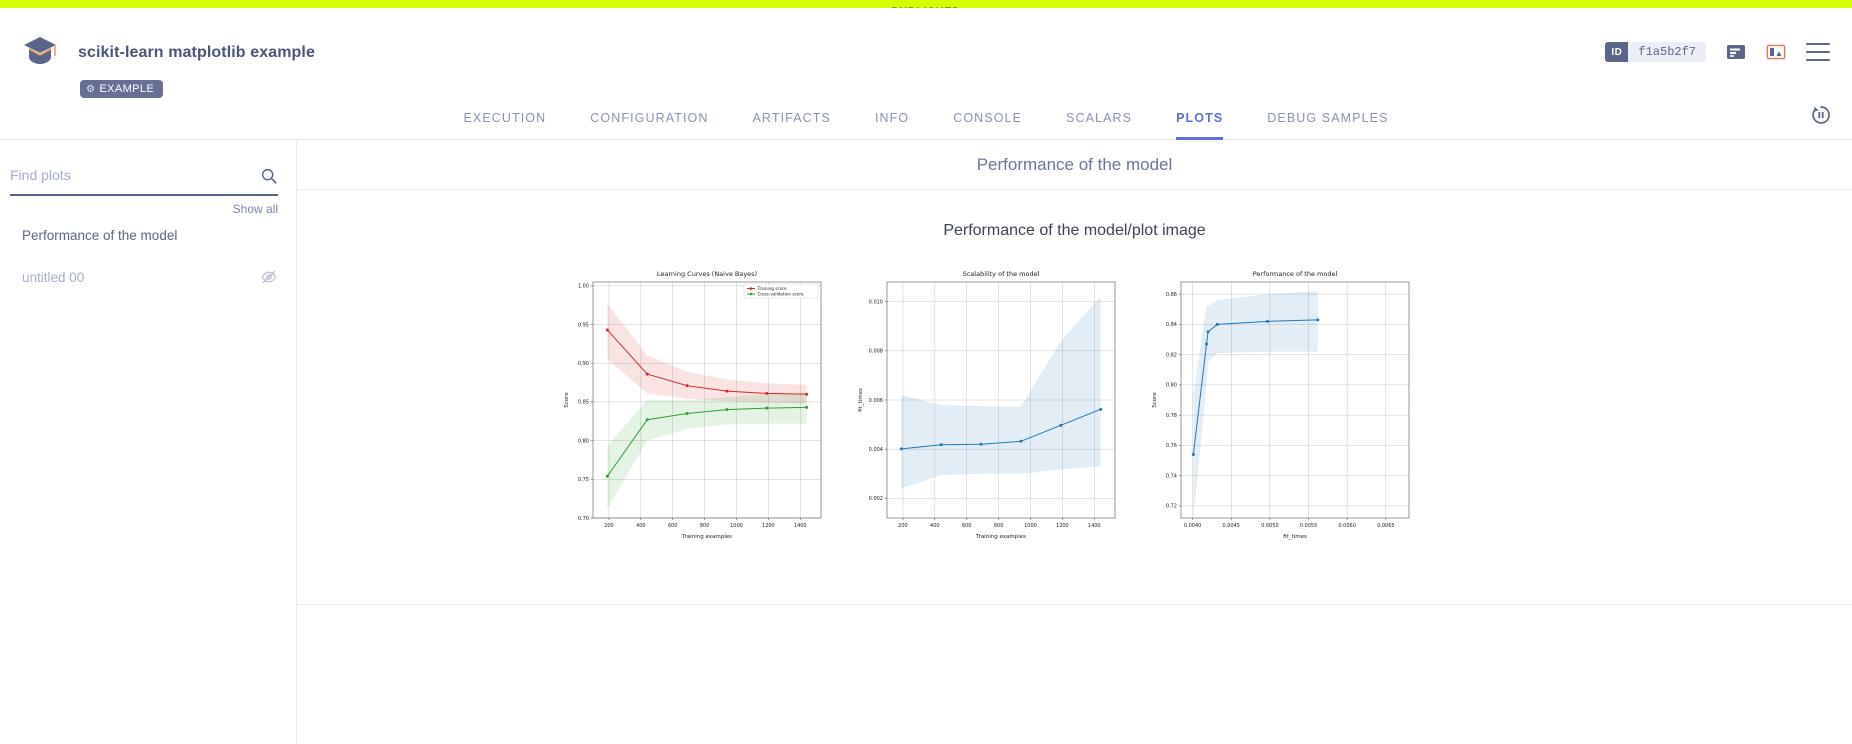 The width and height of the screenshot is (1852, 744). I want to click on svg-text: 0.76, so click(1171, 446).